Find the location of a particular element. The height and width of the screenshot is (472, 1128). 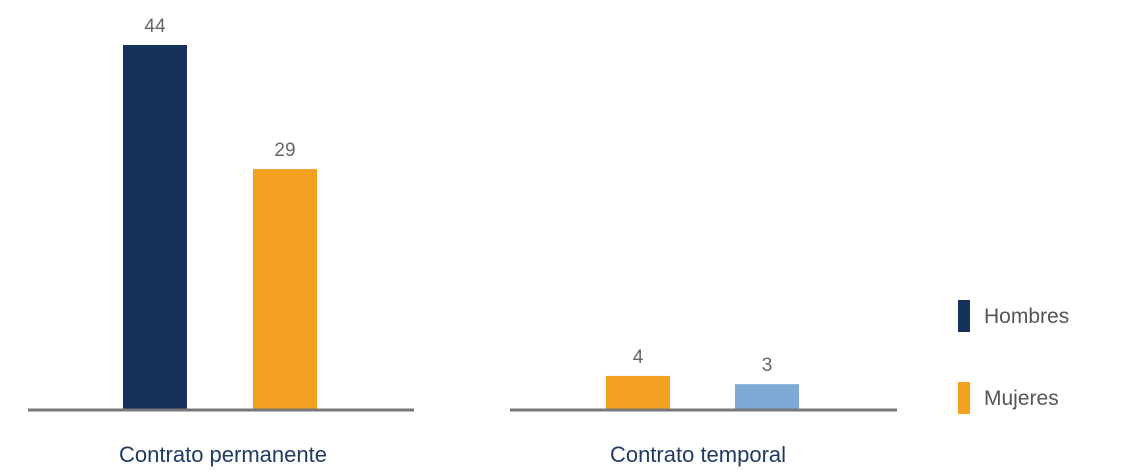

category-label: Contrato temporal is located at coordinates (698, 454).